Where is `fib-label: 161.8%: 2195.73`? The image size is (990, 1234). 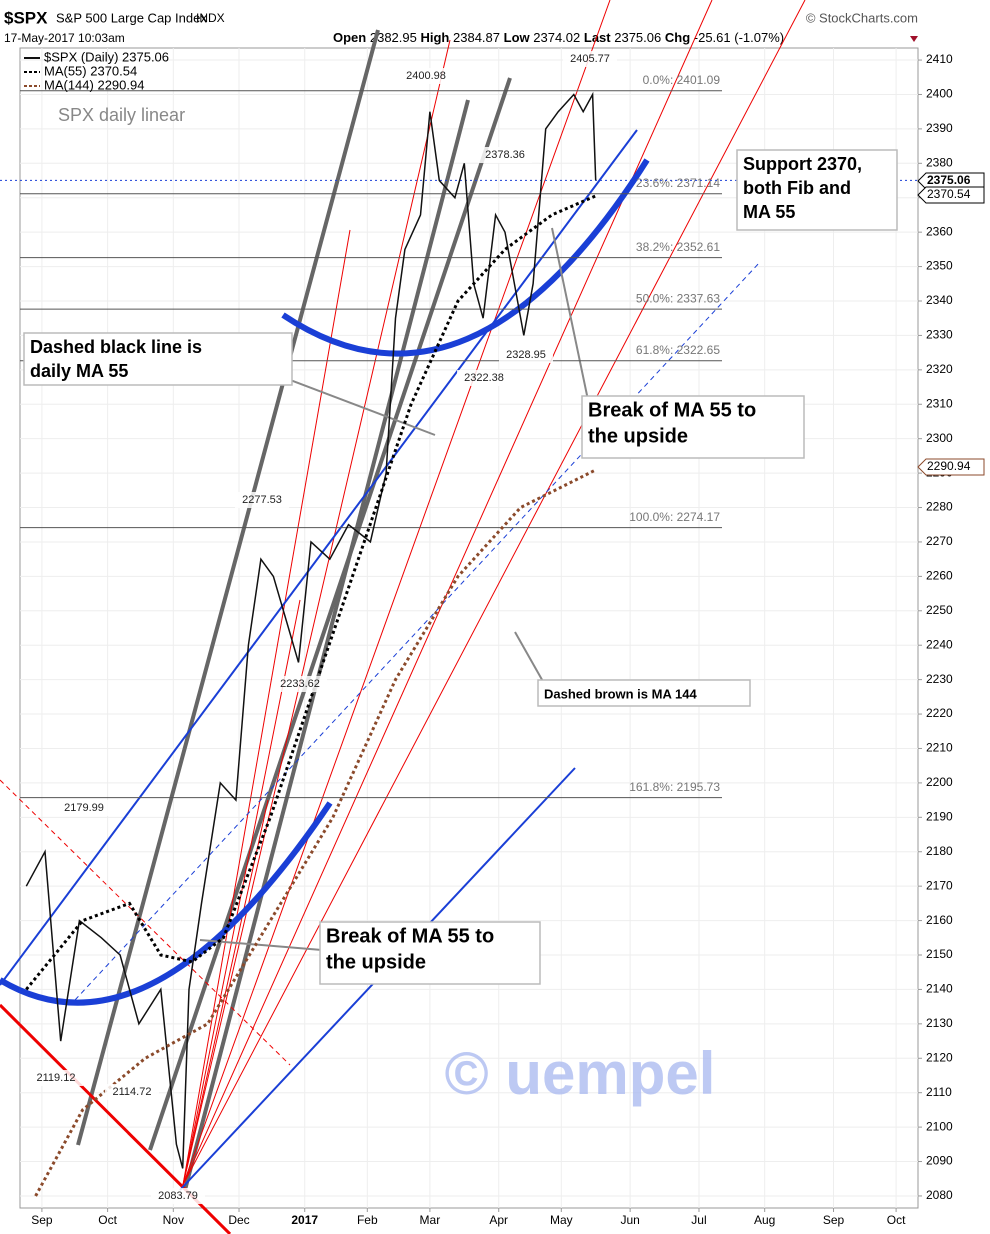 fib-label: 161.8%: 2195.73 is located at coordinates (674, 787).